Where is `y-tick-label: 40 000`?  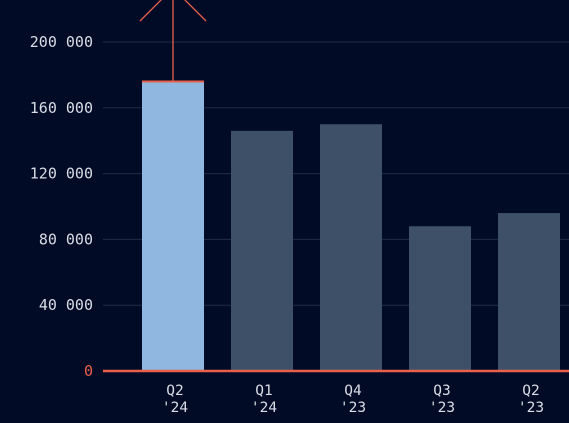
y-tick-label: 40 000 is located at coordinates (66, 305).